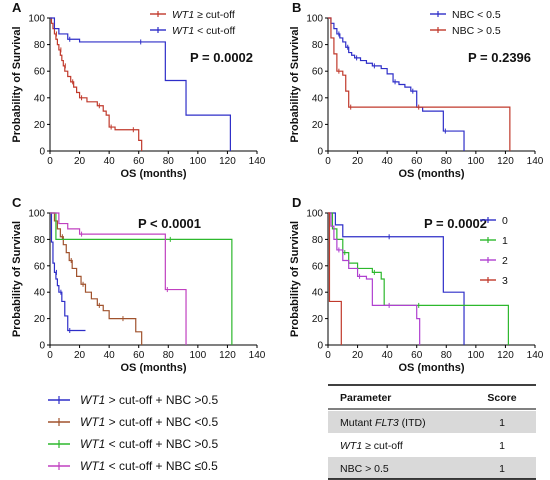 This screenshot has height=480, width=550. Describe the element at coordinates (149, 400) in the screenshot. I see `legend-entry: WT1 > cut-off + NBC >0.5` at that location.